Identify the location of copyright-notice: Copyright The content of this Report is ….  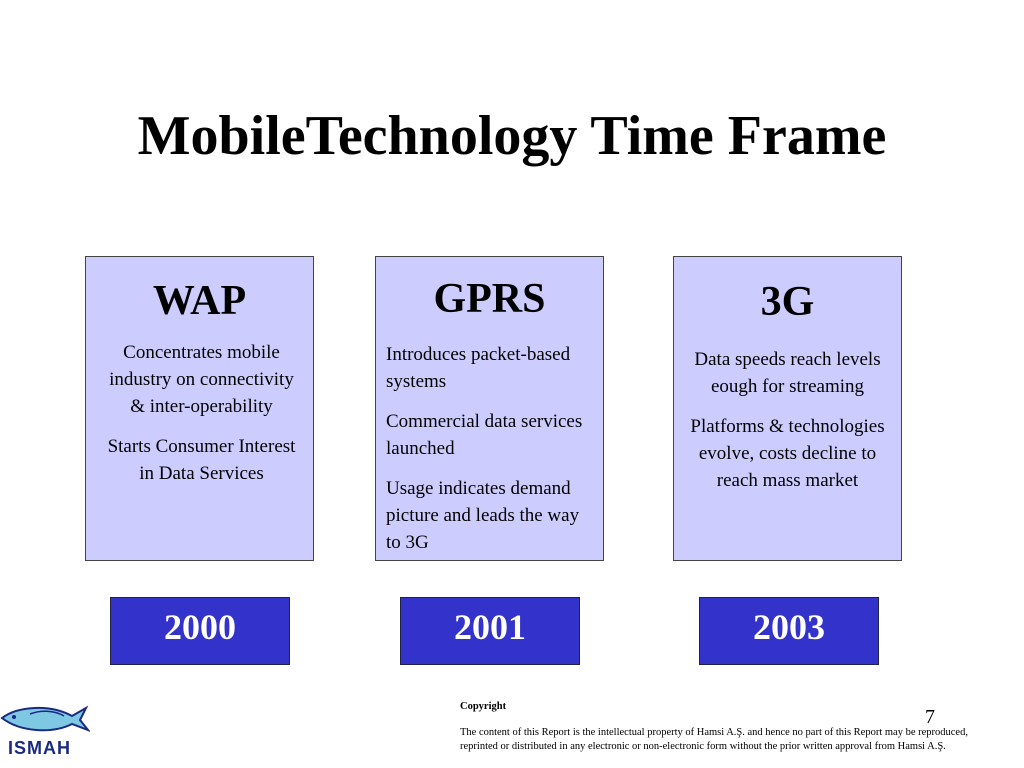
(730, 727).